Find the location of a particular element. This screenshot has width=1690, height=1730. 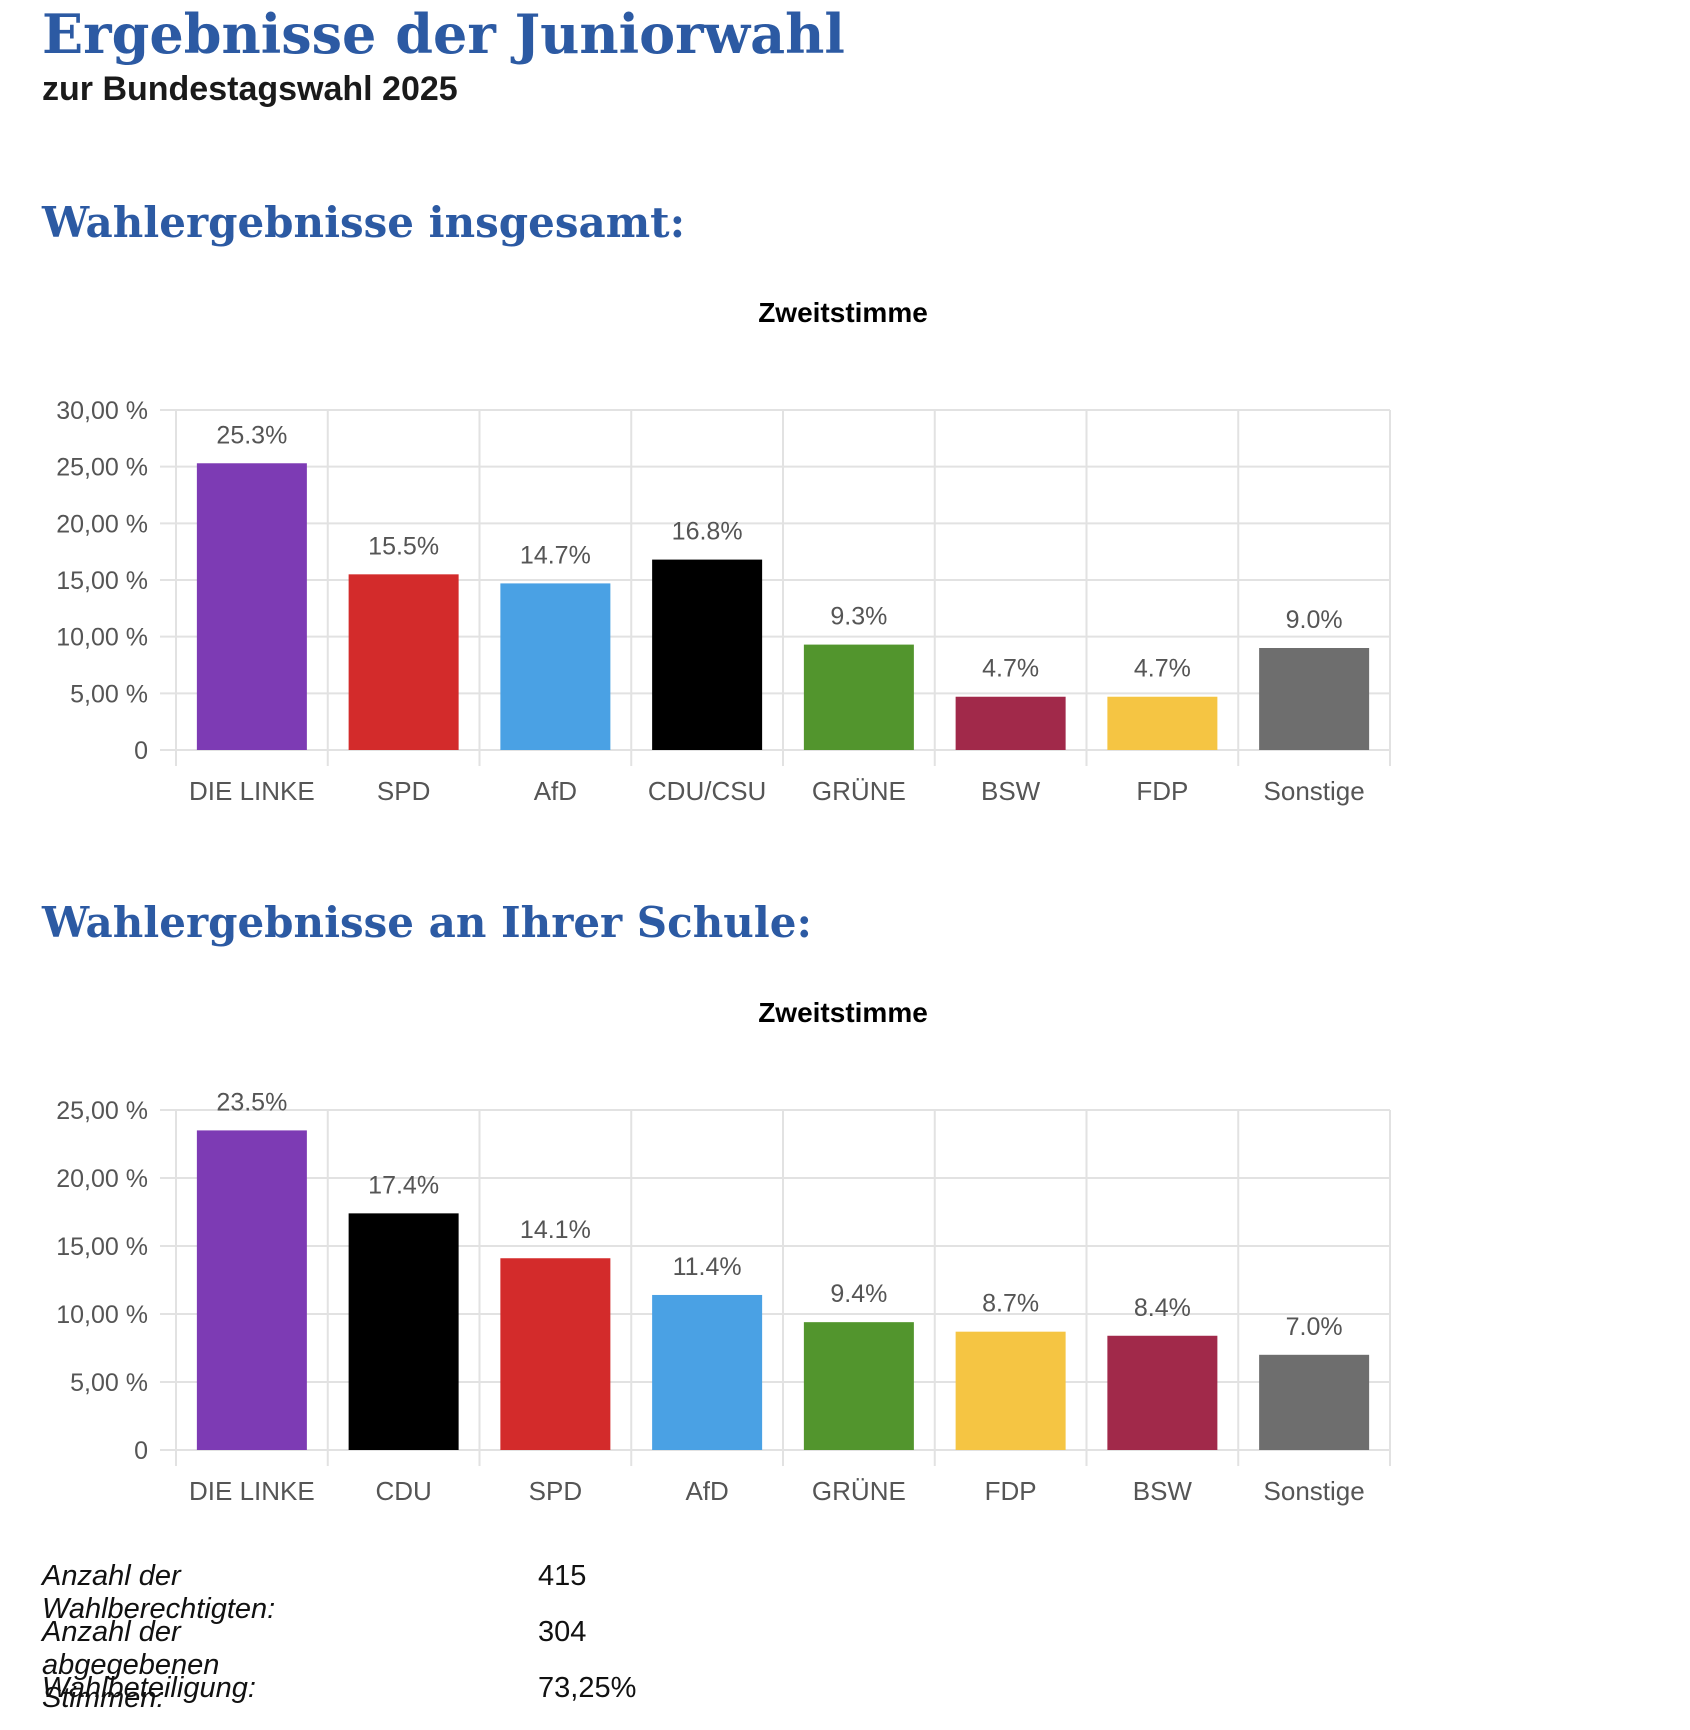

data-label: 9.4% is located at coordinates (858, 1294).